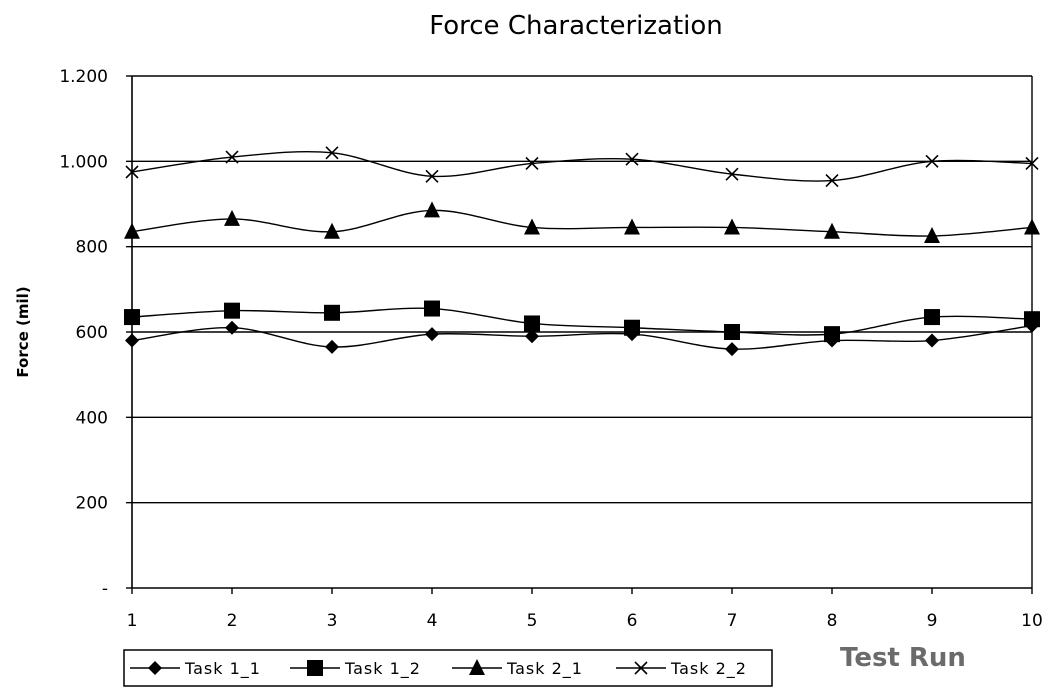  Describe the element at coordinates (544, 669) in the screenshot. I see `legend-label: Task 2_1` at that location.